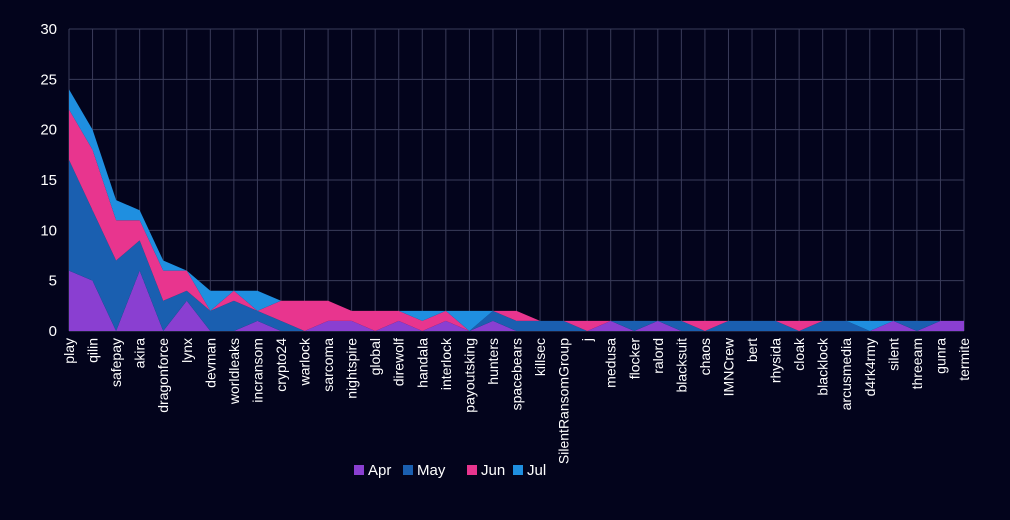  I want to click on x-tick-label: global, so click(375, 356).